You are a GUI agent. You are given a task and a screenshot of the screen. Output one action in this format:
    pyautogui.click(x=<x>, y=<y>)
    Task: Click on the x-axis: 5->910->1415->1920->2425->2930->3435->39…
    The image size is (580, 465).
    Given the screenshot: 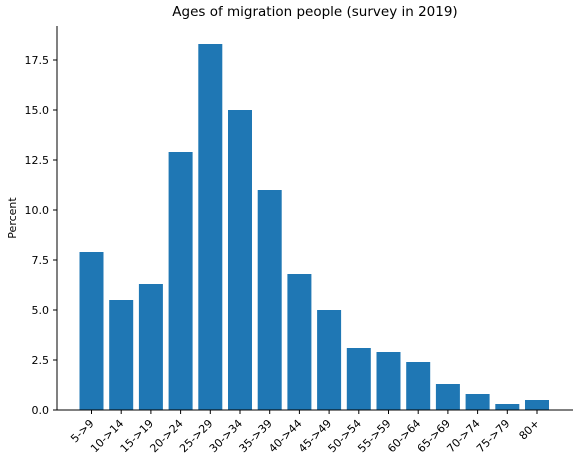 What is the action you would take?
    pyautogui.click(x=305, y=432)
    